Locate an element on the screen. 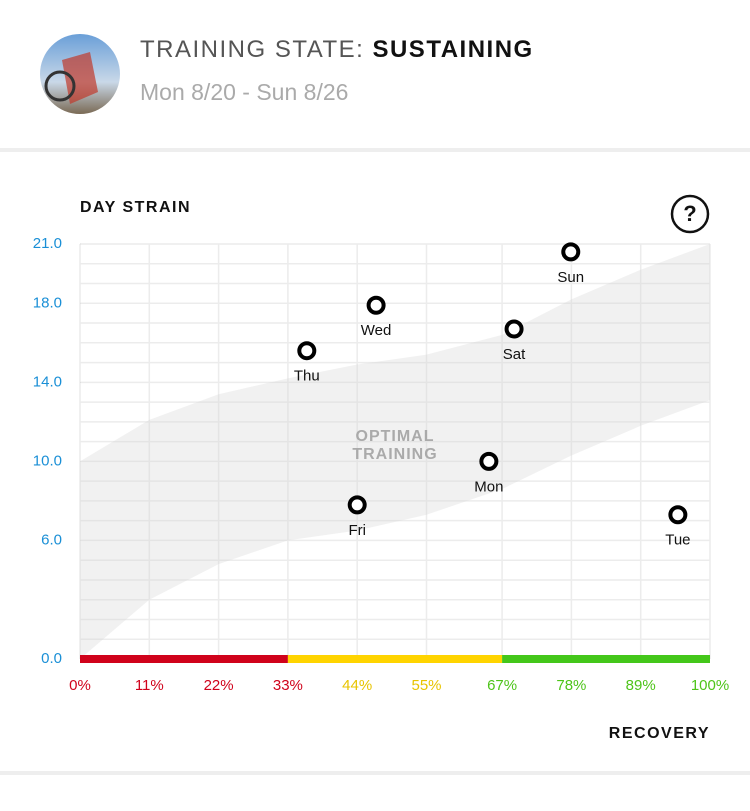  point-label: Tue is located at coordinates (677, 540).